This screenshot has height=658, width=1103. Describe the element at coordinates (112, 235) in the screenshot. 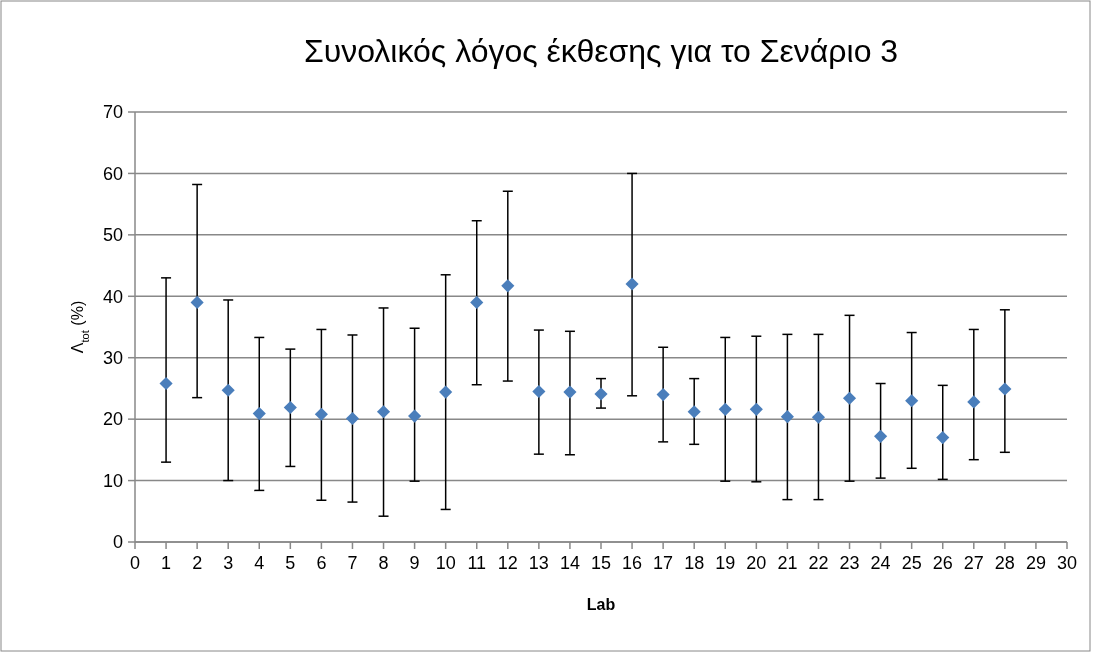

I see `y-tick-label: 50` at that location.